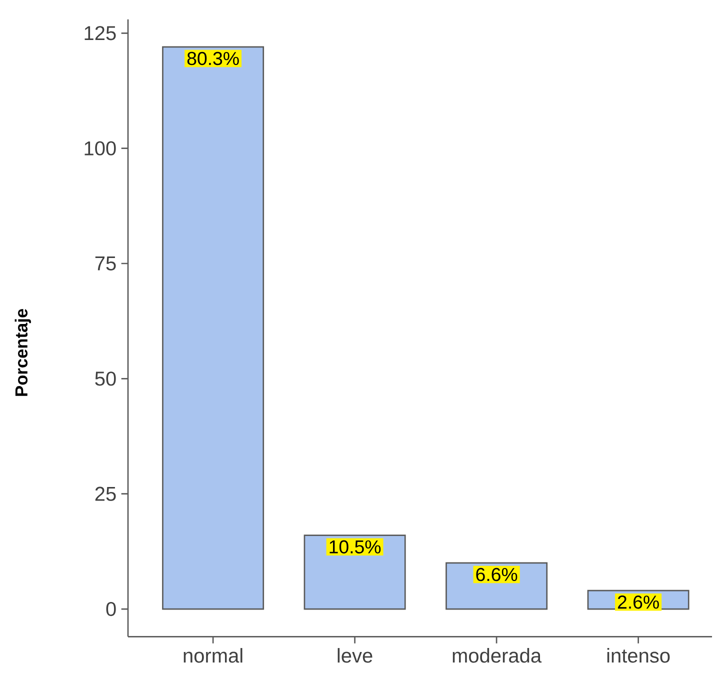 Image resolution: width=714 pixels, height=682 pixels. What do you see at coordinates (105, 493) in the screenshot?
I see `y-tick-label: 25` at bounding box center [105, 493].